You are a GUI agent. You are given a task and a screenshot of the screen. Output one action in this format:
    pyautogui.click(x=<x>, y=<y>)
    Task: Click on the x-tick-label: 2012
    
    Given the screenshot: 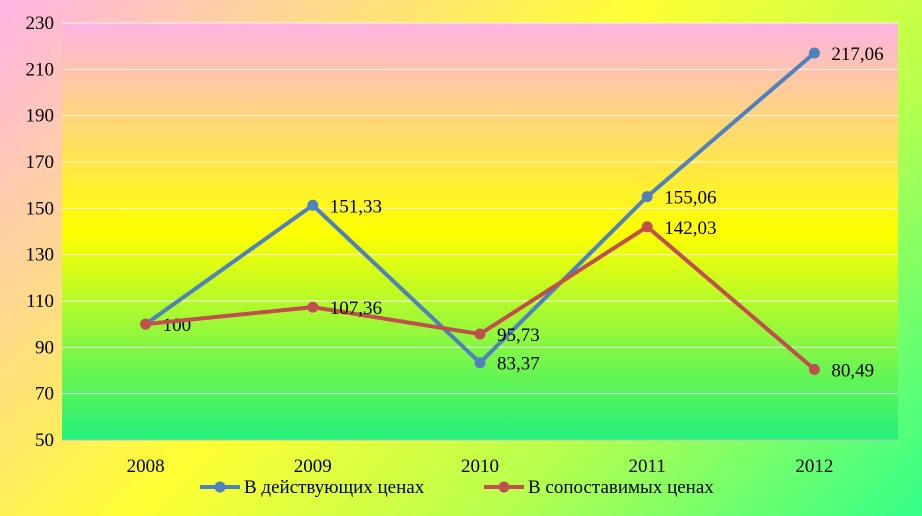 What is the action you would take?
    pyautogui.click(x=814, y=466)
    